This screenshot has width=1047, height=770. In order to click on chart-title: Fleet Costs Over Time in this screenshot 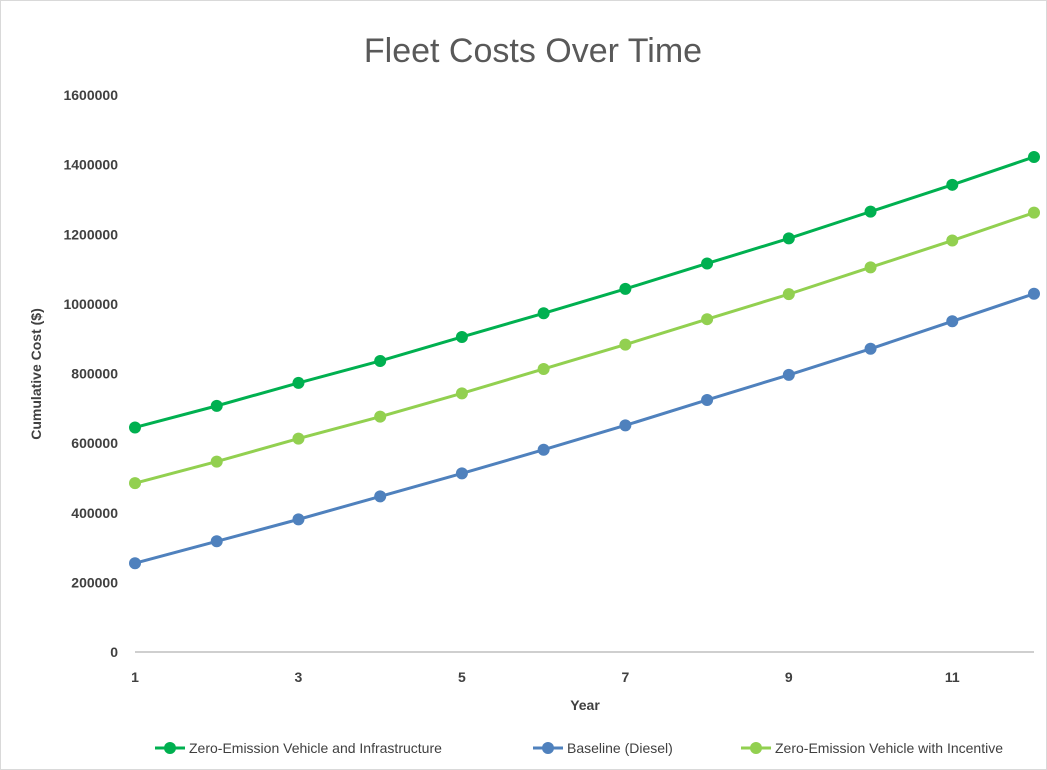, I will do `click(533, 51)`.